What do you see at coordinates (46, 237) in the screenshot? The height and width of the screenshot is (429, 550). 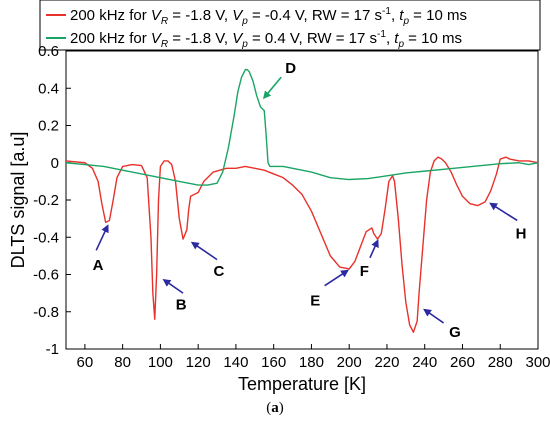 I see `y-tick-label: -0.4` at bounding box center [46, 237].